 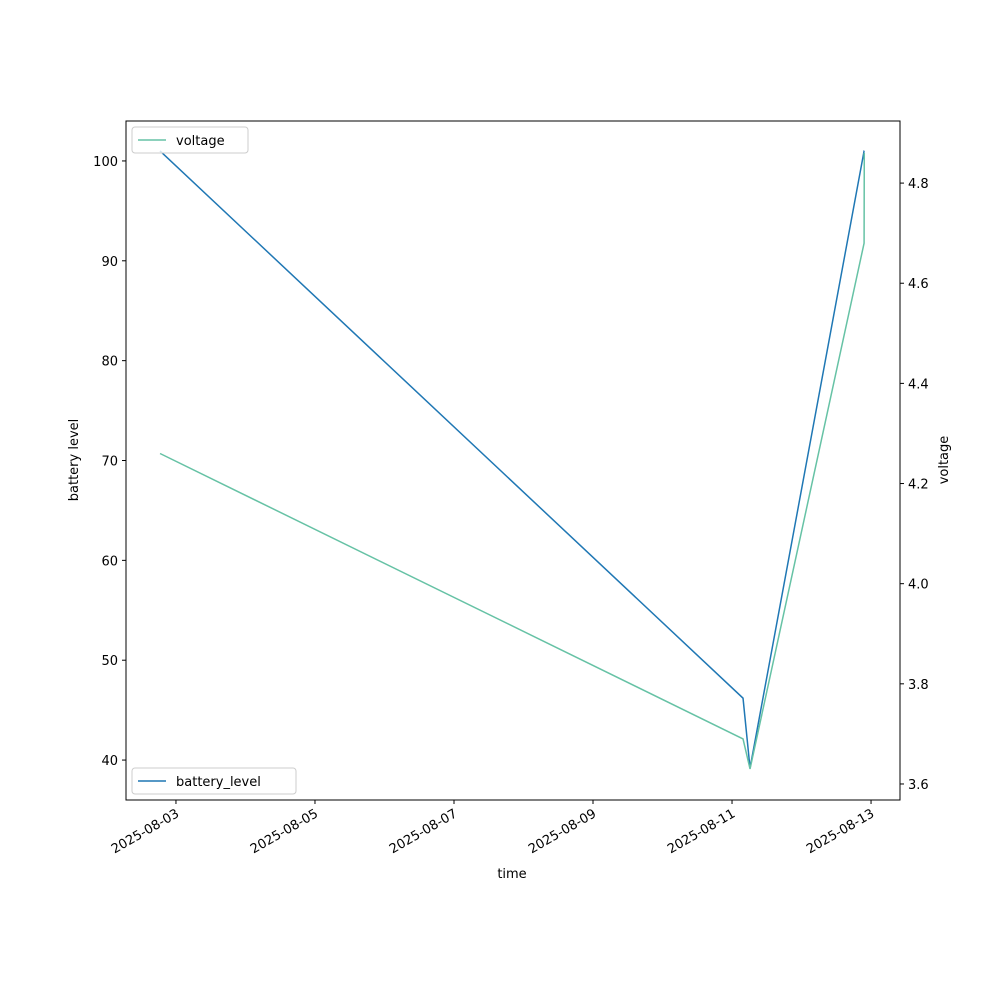 I want to click on x-tick-label: 2025-08-05, so click(x=284, y=831).